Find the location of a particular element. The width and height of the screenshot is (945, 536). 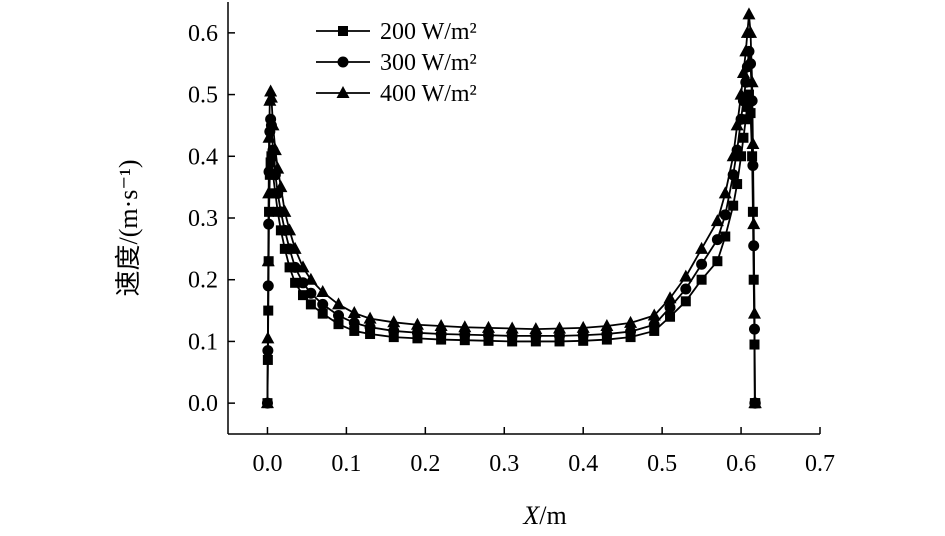

y-axis-label: 速度/(m·s⁻¹) is located at coordinates (128, 227).